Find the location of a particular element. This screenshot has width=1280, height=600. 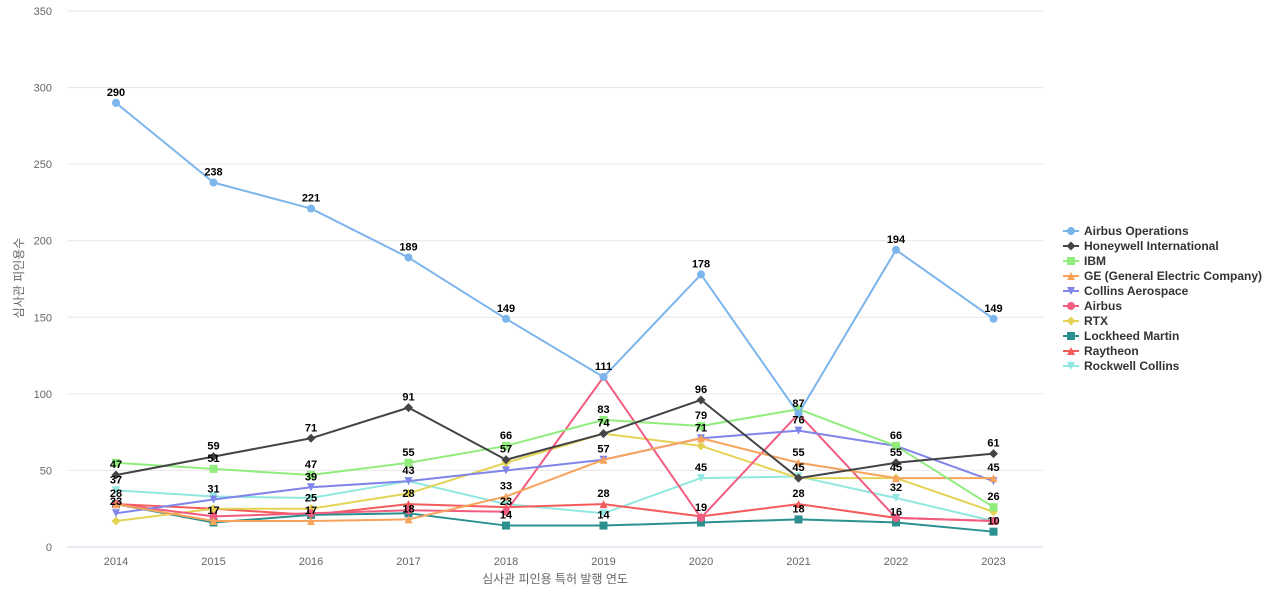

y-tick-label: 100 is located at coordinates (43, 395).